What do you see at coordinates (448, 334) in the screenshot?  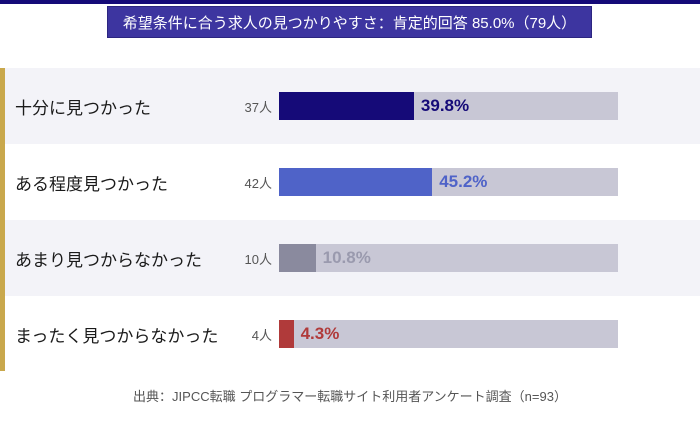 I see `bar-track: 4.3%` at bounding box center [448, 334].